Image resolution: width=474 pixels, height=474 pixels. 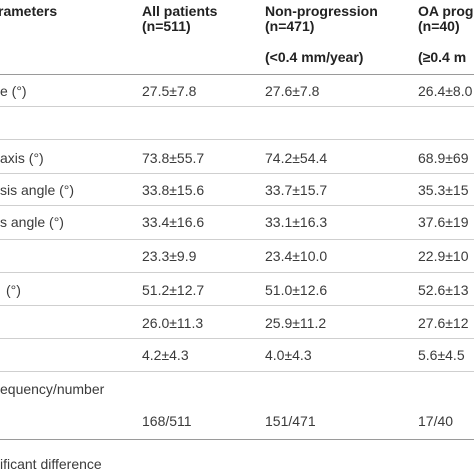 What do you see at coordinates (165, 355) in the screenshot?
I see `row-all-value: 4.2±4.3` at bounding box center [165, 355].